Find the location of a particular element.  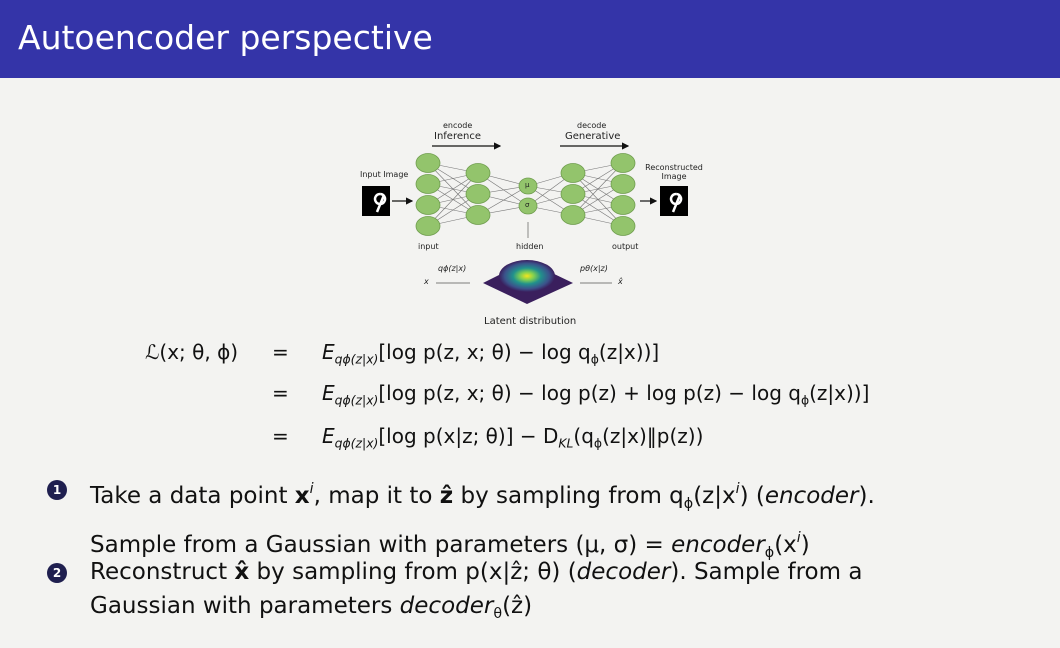

text-part: ) is located at coordinates (805, 544).